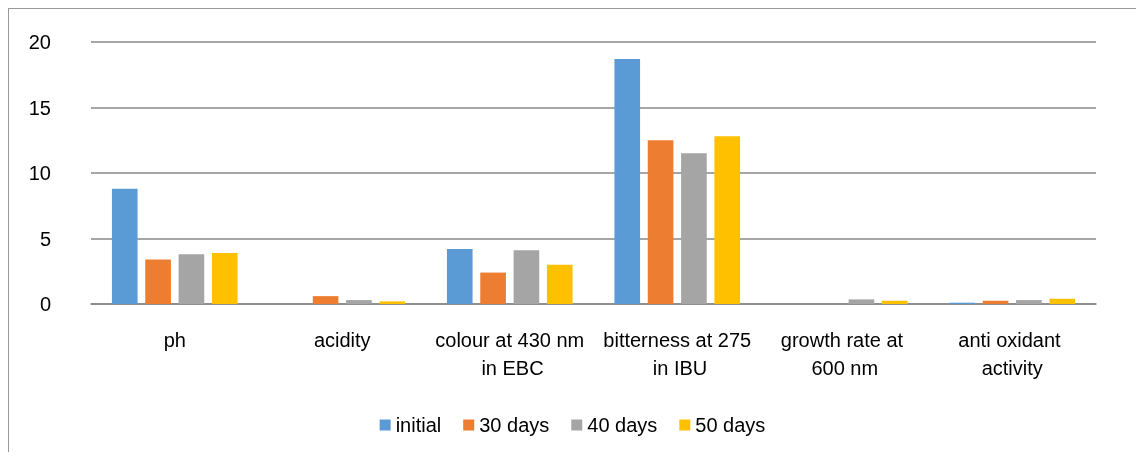  Describe the element at coordinates (622, 425) in the screenshot. I see `legend-label: 40 days` at that location.